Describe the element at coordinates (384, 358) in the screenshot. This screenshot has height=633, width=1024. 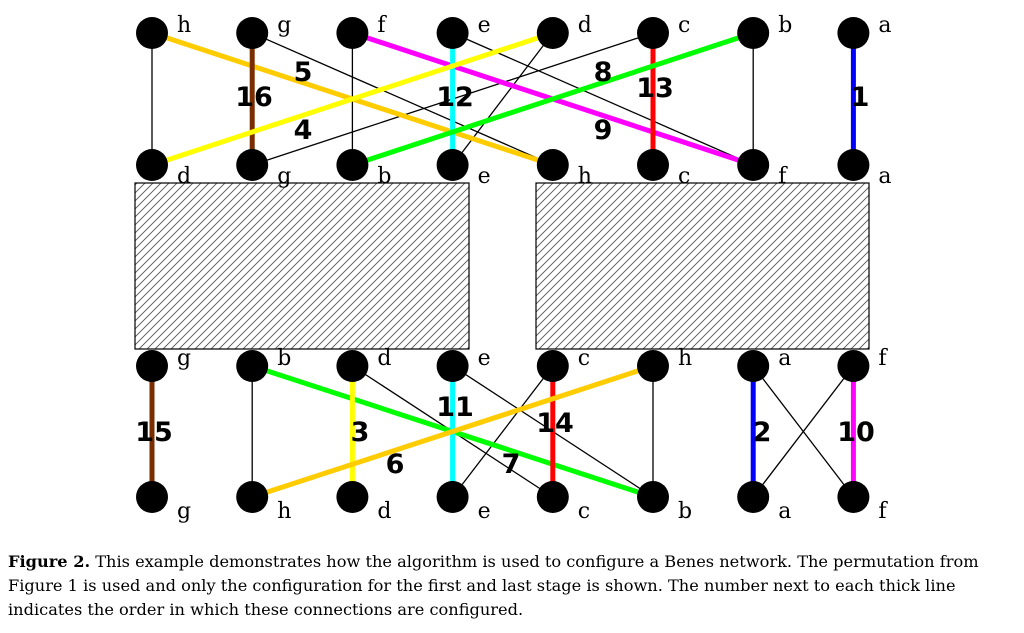
I see `bottom-input-node-label: d` at that location.